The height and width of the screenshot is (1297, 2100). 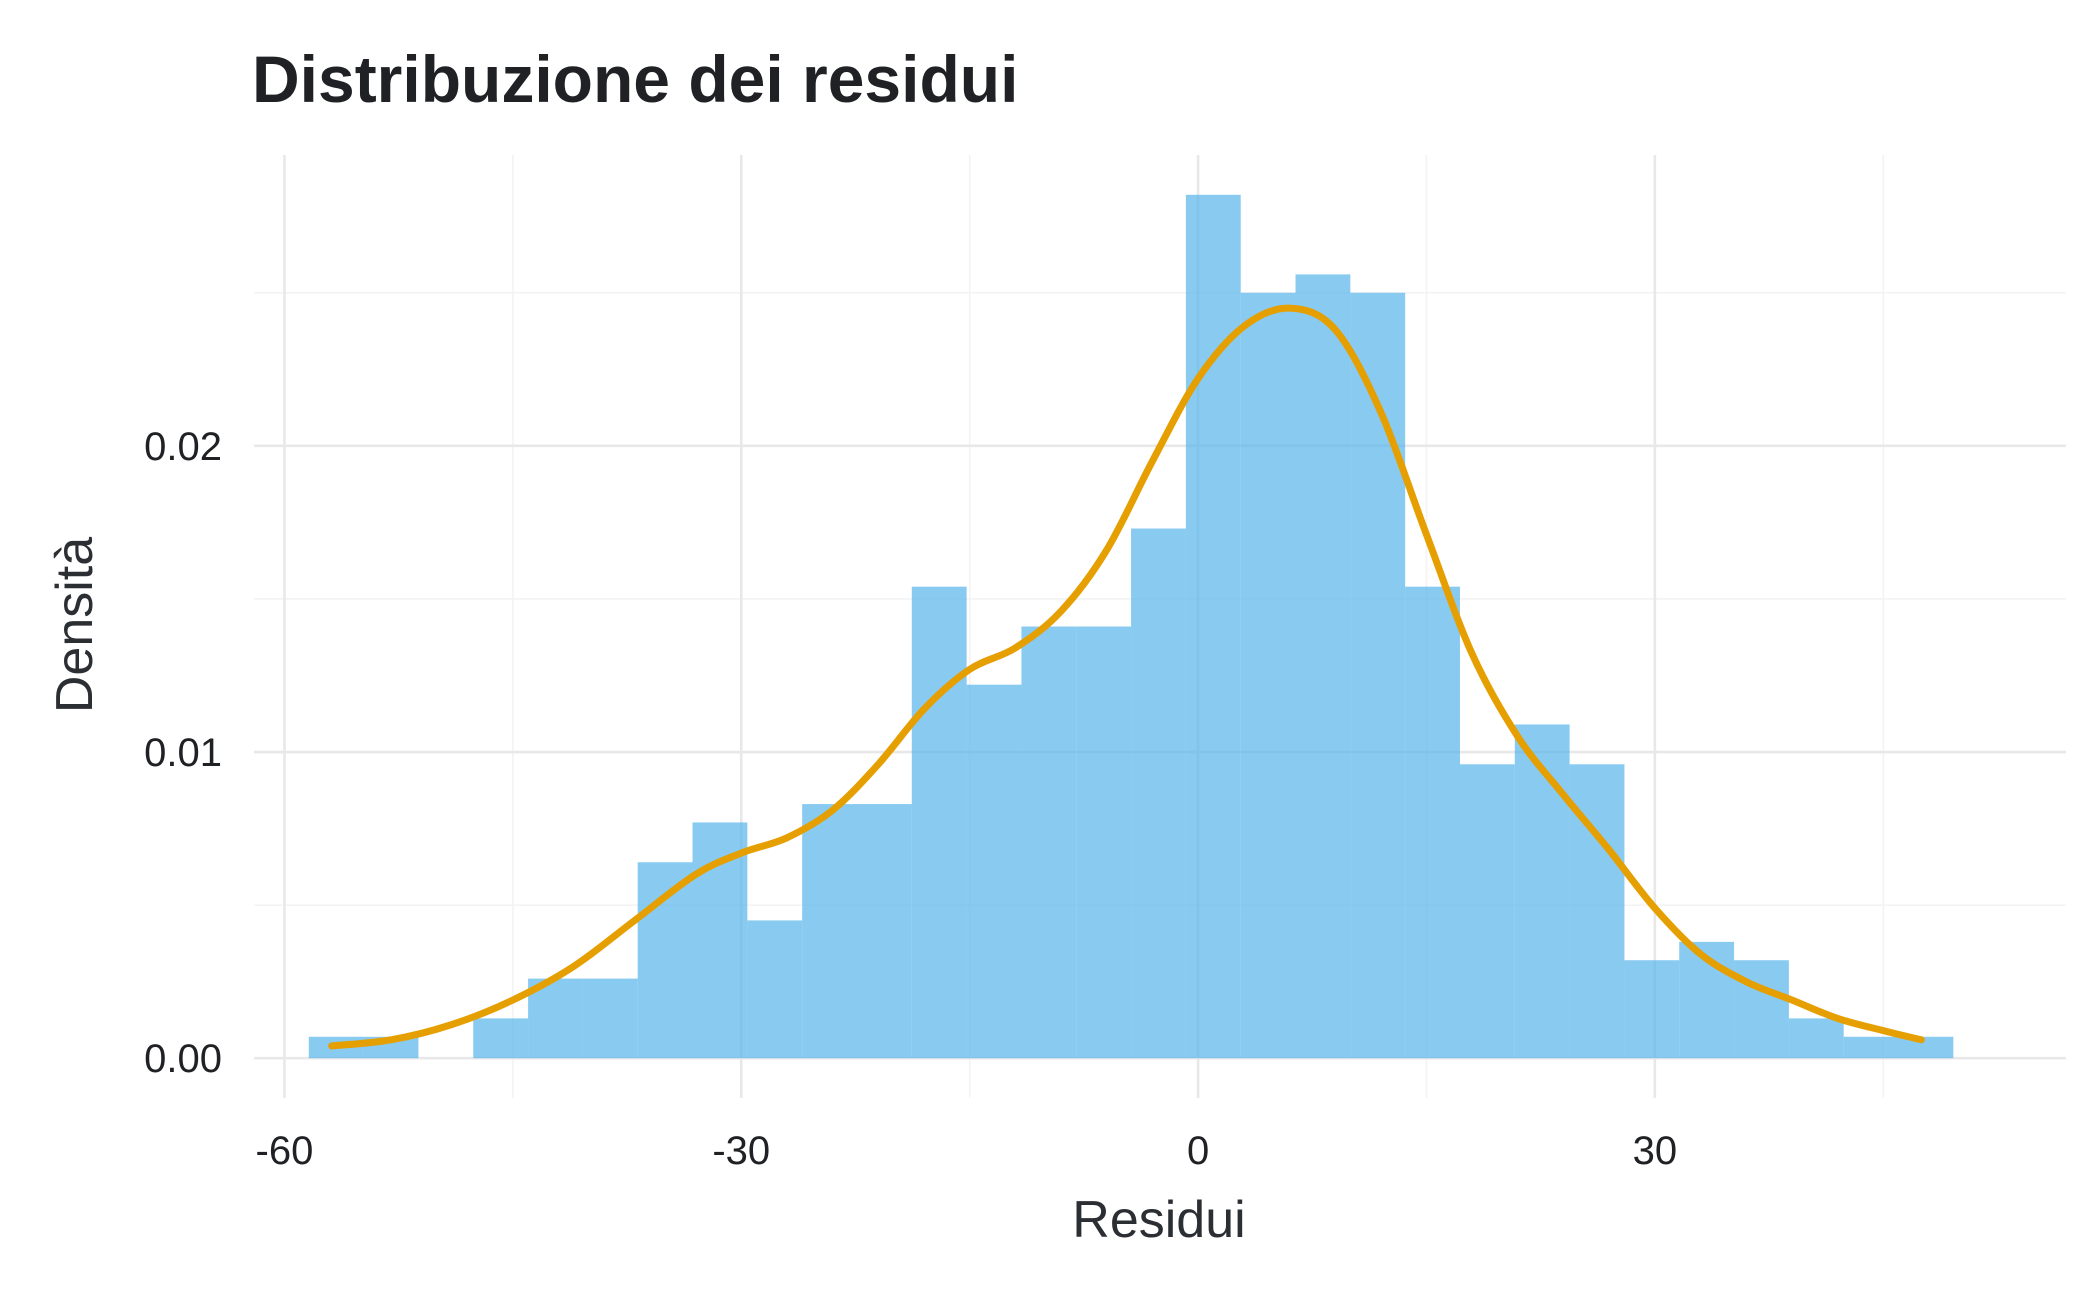 I want to click on y-tick-label-1: 0.01, so click(x=183, y=753).